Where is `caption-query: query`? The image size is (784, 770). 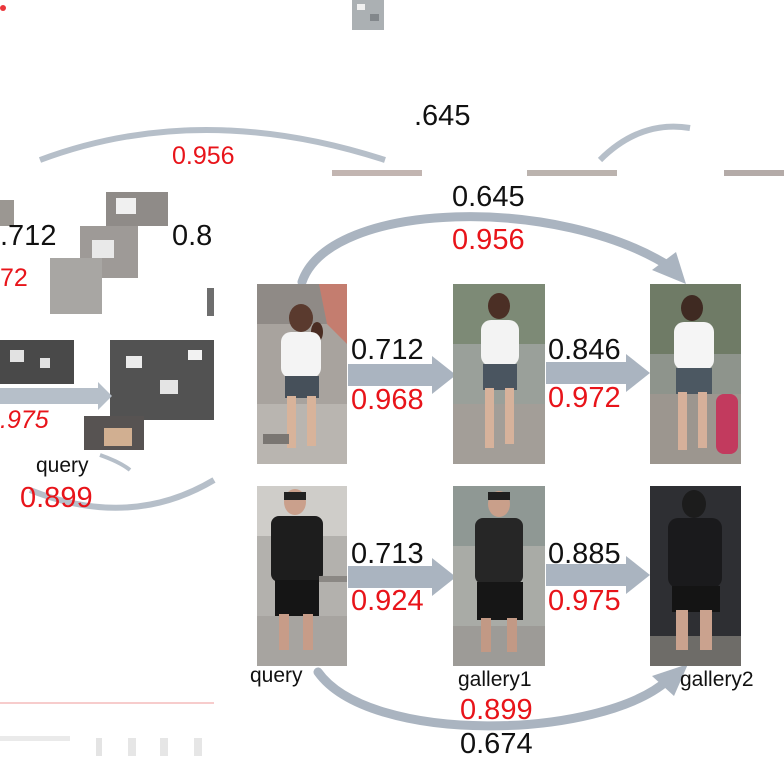
caption-query: query is located at coordinates (276, 675).